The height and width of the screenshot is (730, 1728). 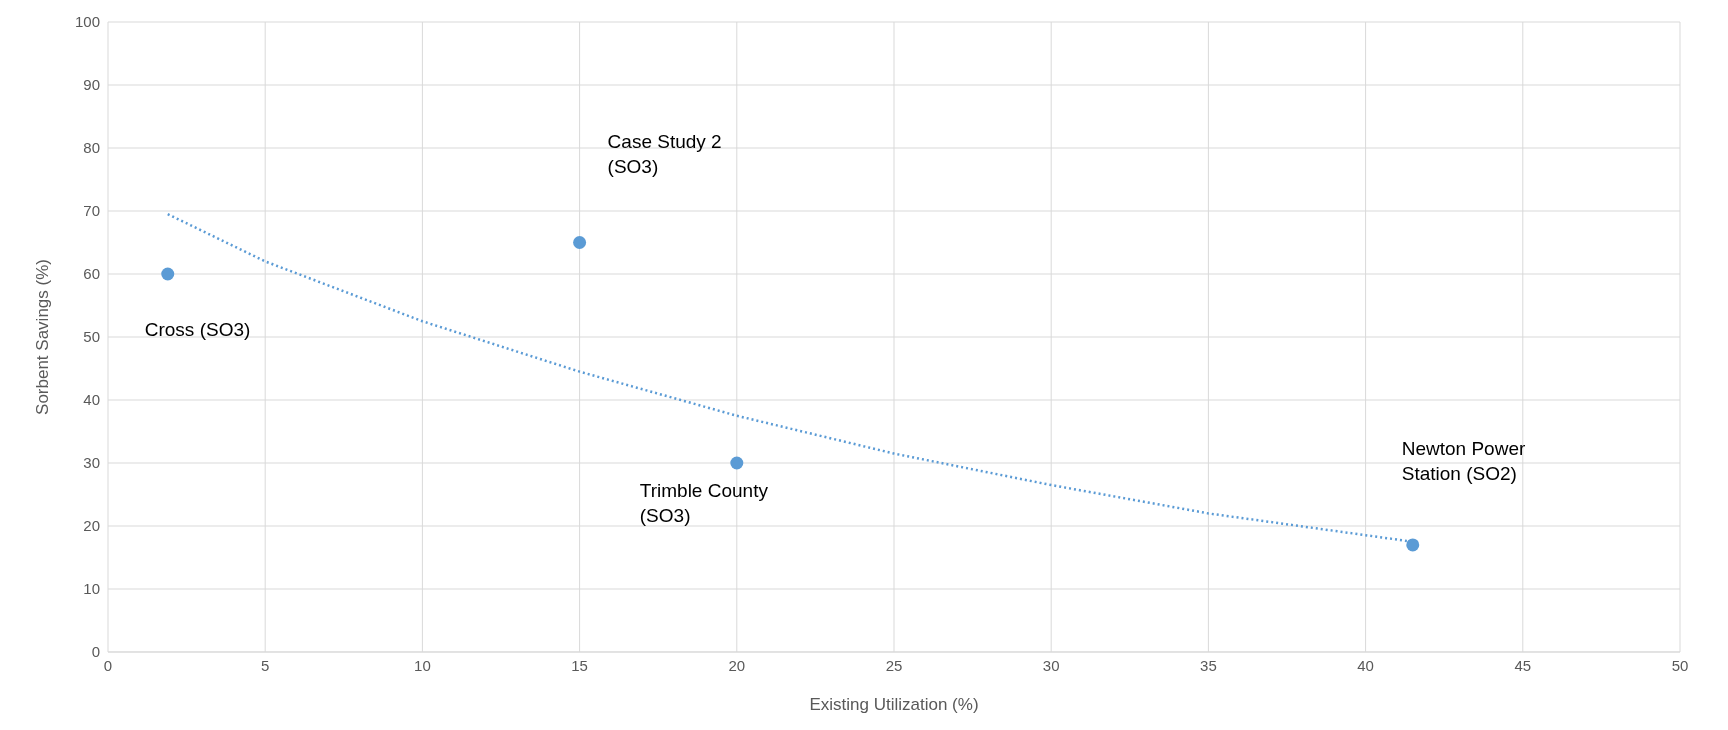 What do you see at coordinates (737, 665) in the screenshot?
I see `x-tick-label: 20` at bounding box center [737, 665].